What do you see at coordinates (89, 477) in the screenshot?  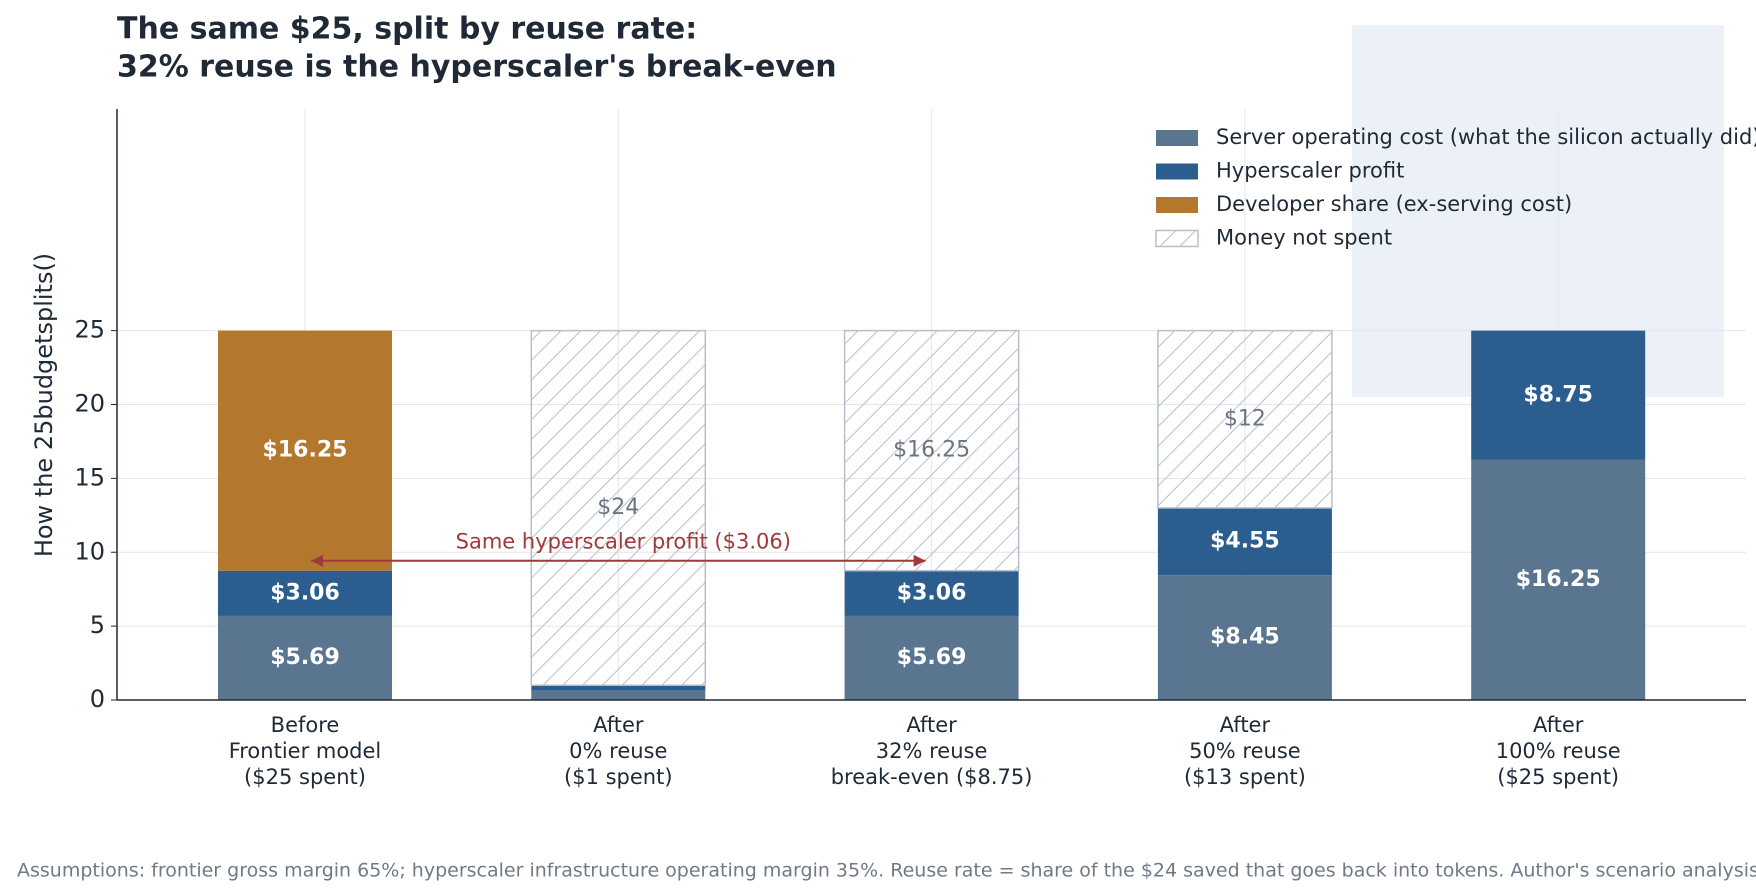 I see `y-tick-label: 15` at bounding box center [89, 477].